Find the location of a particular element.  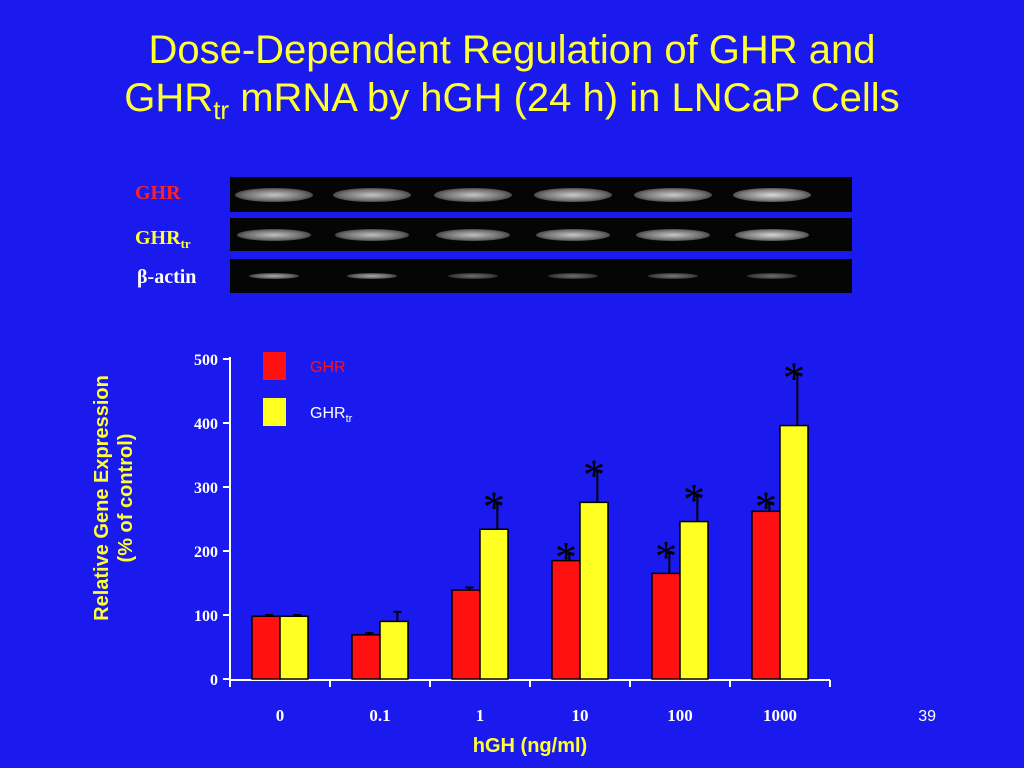

x-axis-title: hGH (ng/ml) is located at coordinates (530, 746).